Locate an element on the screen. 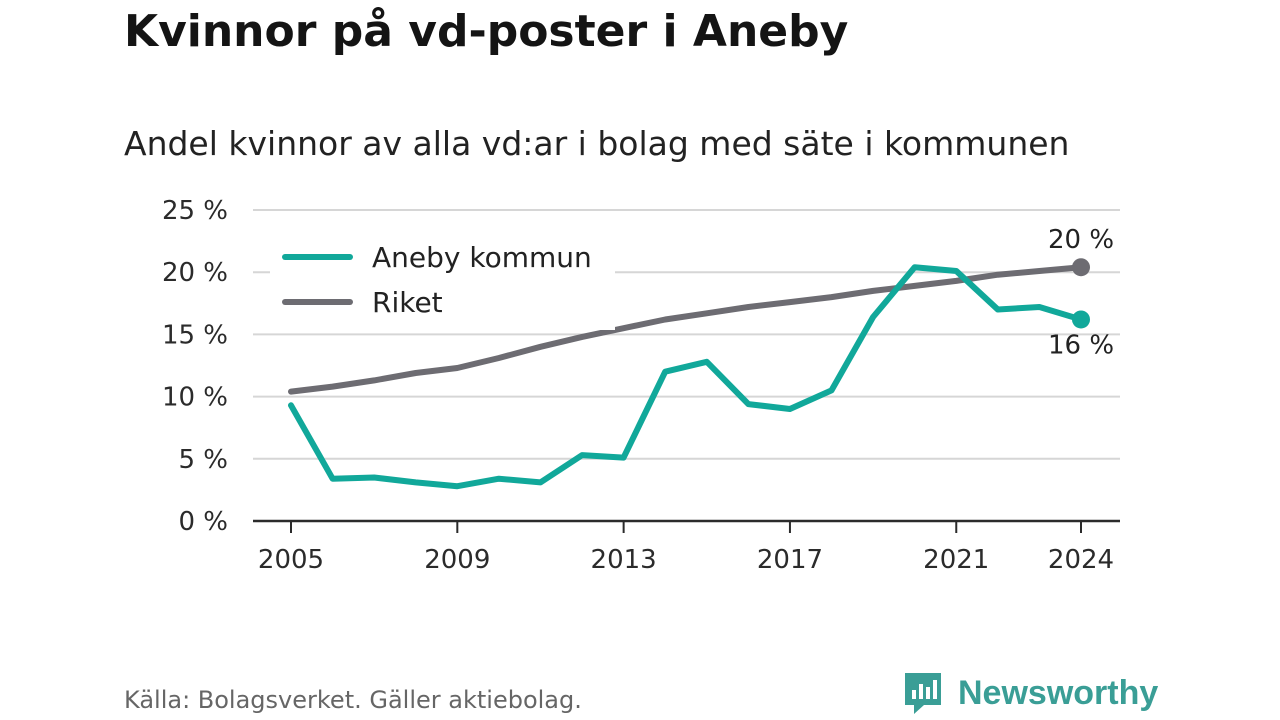 Image resolution: width=1280 pixels, height=720 pixels. x-tick-label: 2013 is located at coordinates (624, 560).